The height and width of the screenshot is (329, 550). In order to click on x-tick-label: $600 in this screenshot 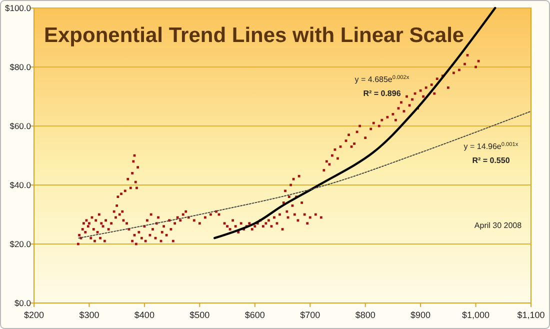, I will do `click(254, 315)`.